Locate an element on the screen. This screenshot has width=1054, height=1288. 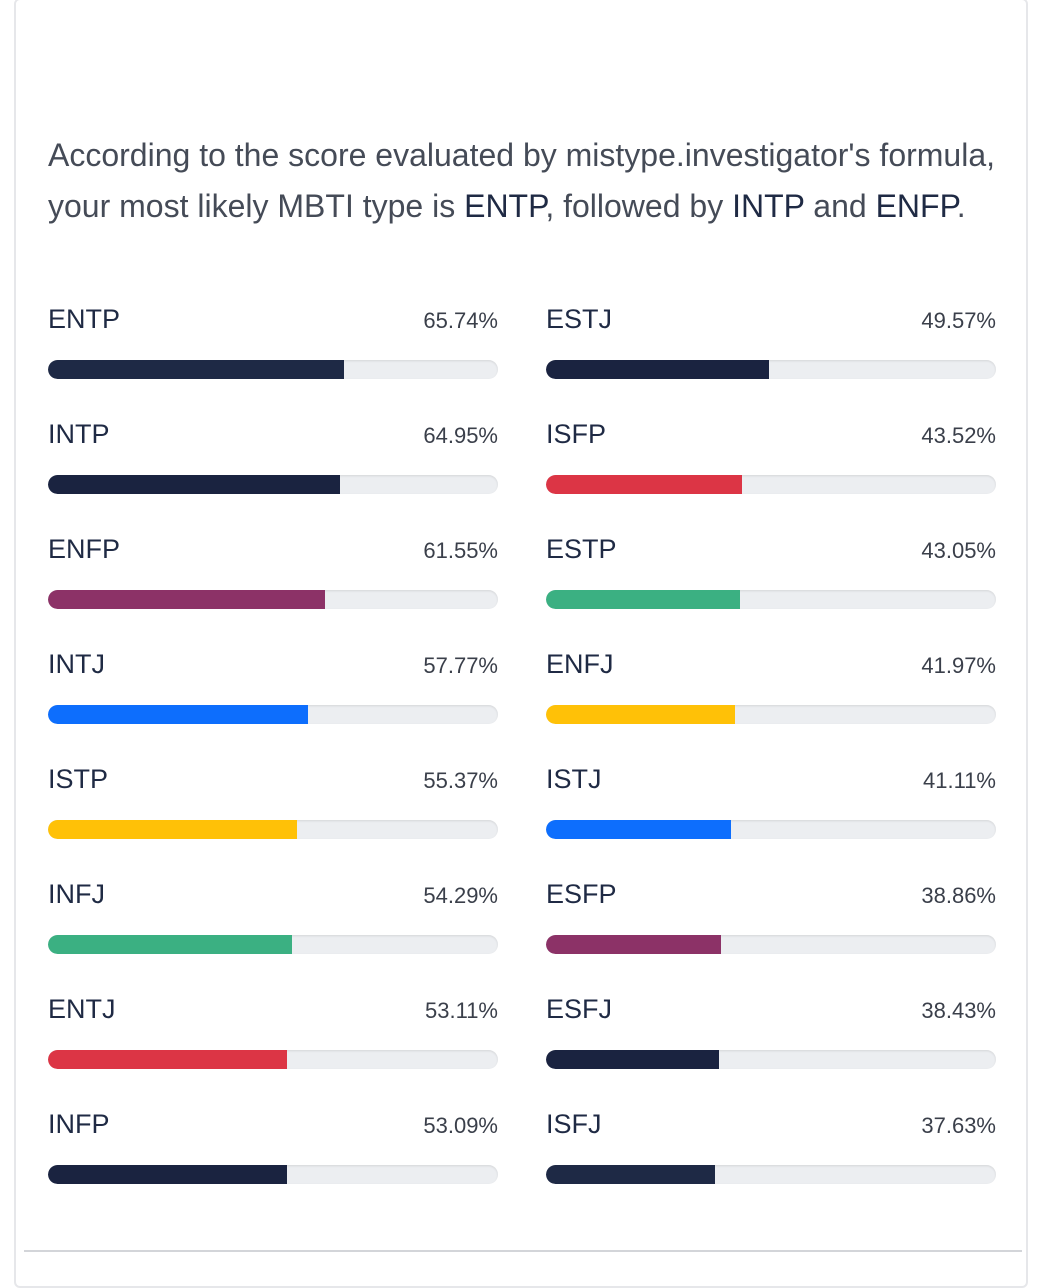
type-percent: 41.97% is located at coordinates (958, 665).